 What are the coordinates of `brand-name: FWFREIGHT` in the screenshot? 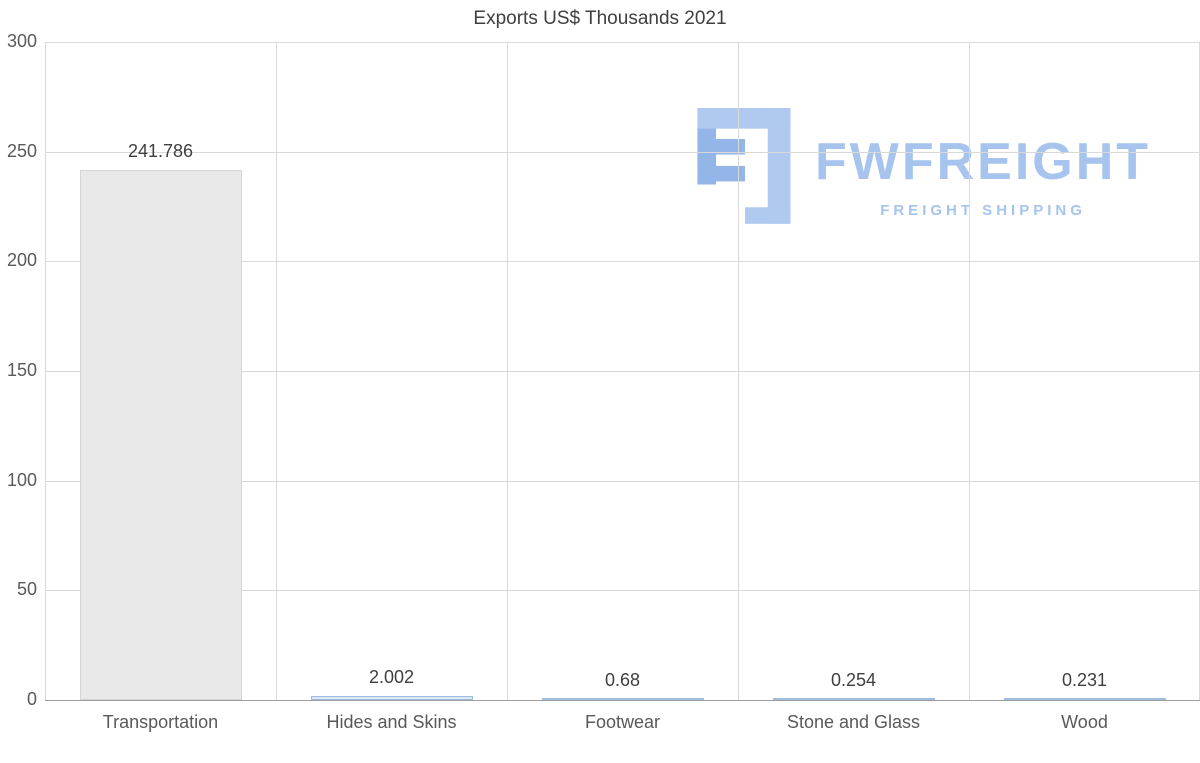 It's located at (983, 162).